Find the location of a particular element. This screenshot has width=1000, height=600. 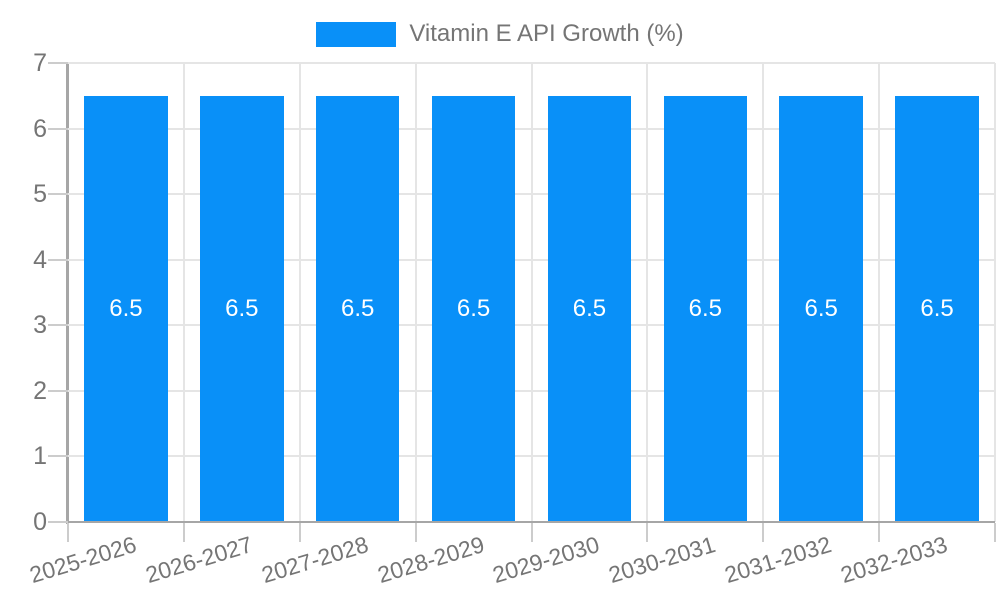

y-axis-label: 6 is located at coordinates (40, 128).